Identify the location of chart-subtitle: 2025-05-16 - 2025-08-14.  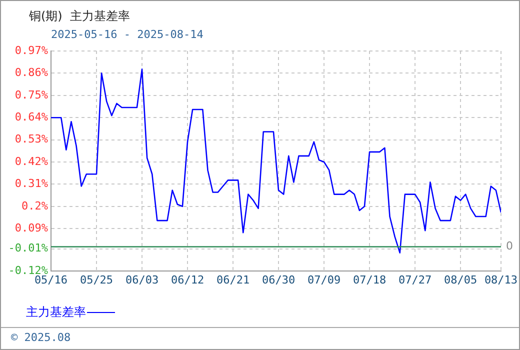
(127, 34).